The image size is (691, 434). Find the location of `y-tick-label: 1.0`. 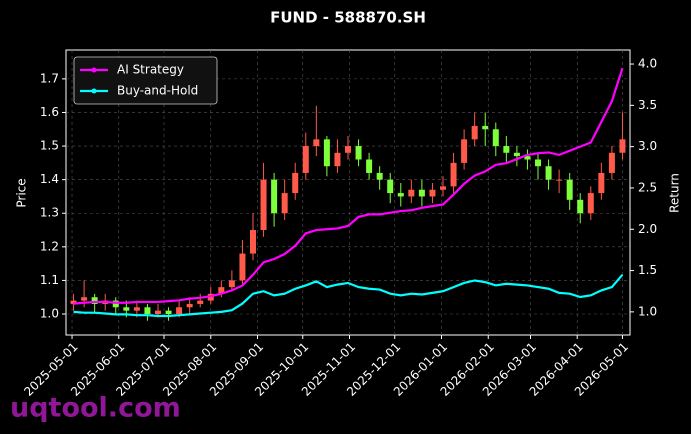

y-tick-label: 1.0 is located at coordinates (49, 314).